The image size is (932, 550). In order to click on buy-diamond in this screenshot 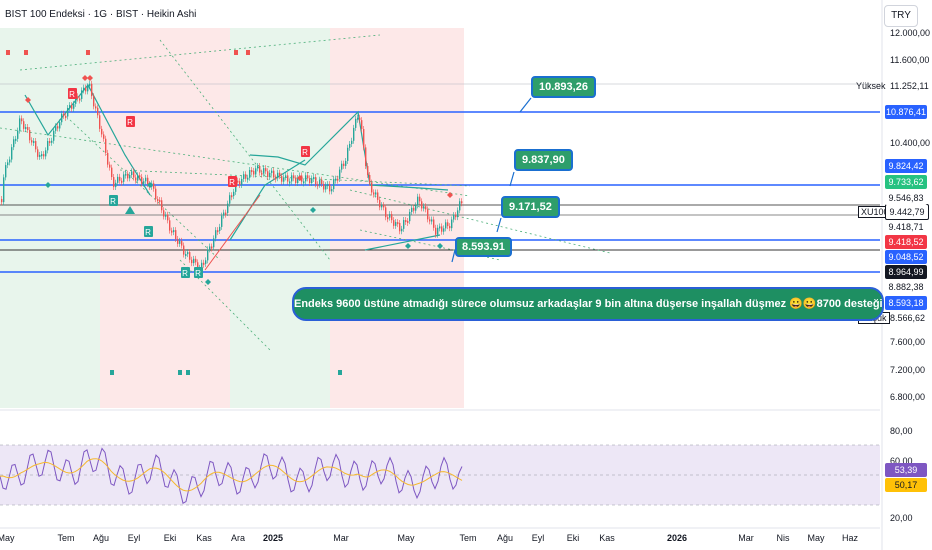, I will do `click(440, 246)`.